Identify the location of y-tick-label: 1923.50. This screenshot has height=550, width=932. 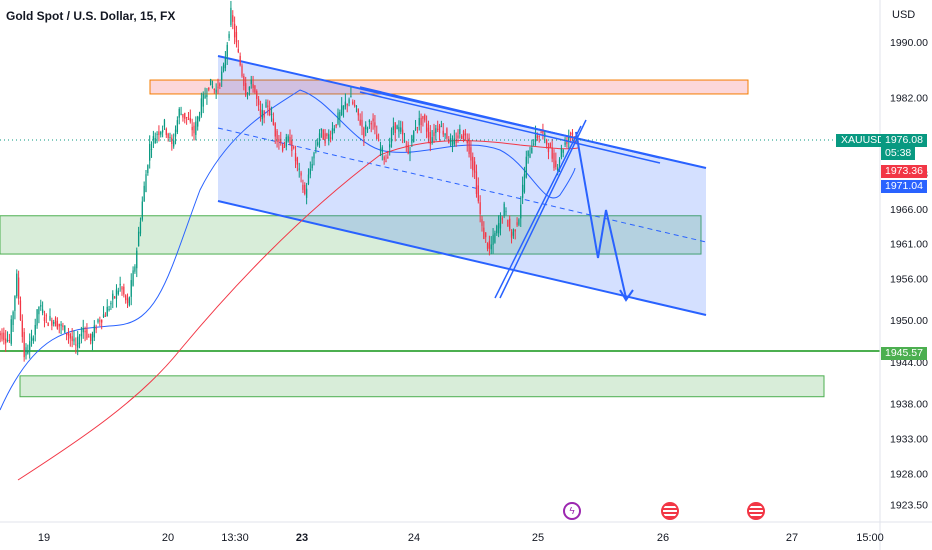
(909, 506).